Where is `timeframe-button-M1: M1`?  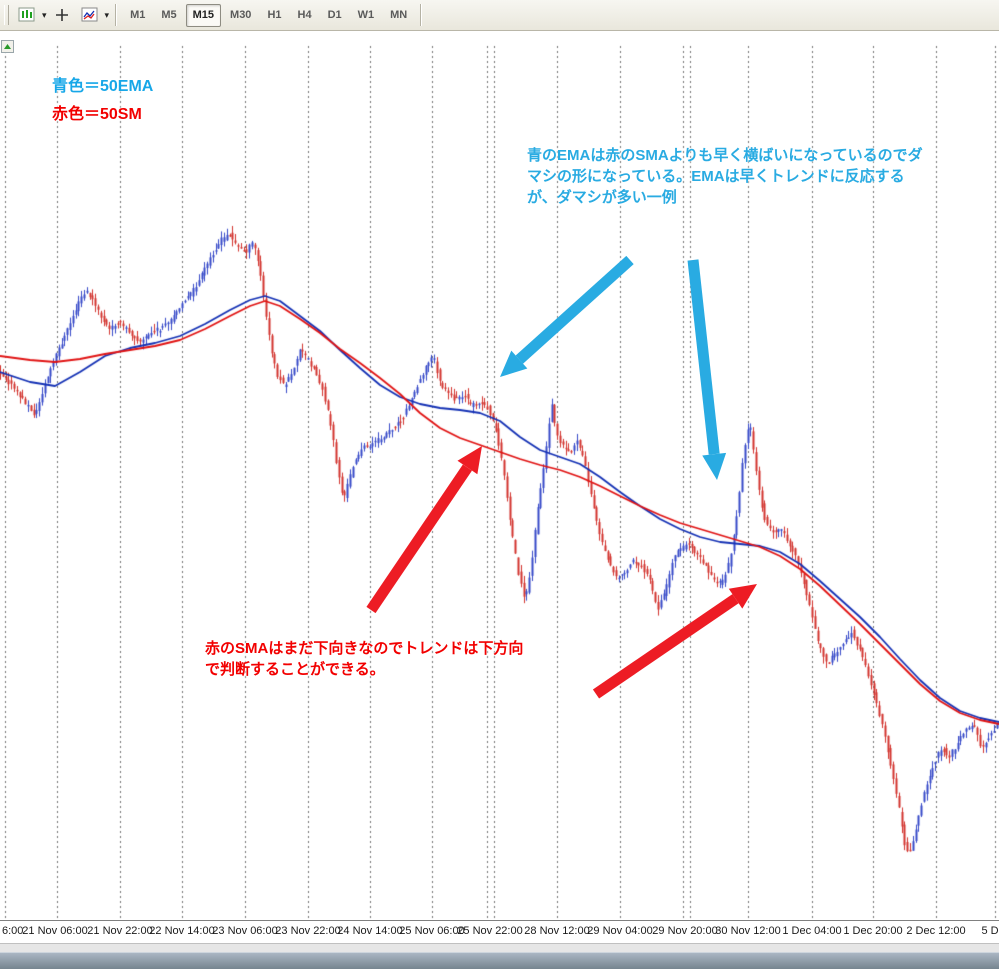 timeframe-button-M1: M1 is located at coordinates (138, 15).